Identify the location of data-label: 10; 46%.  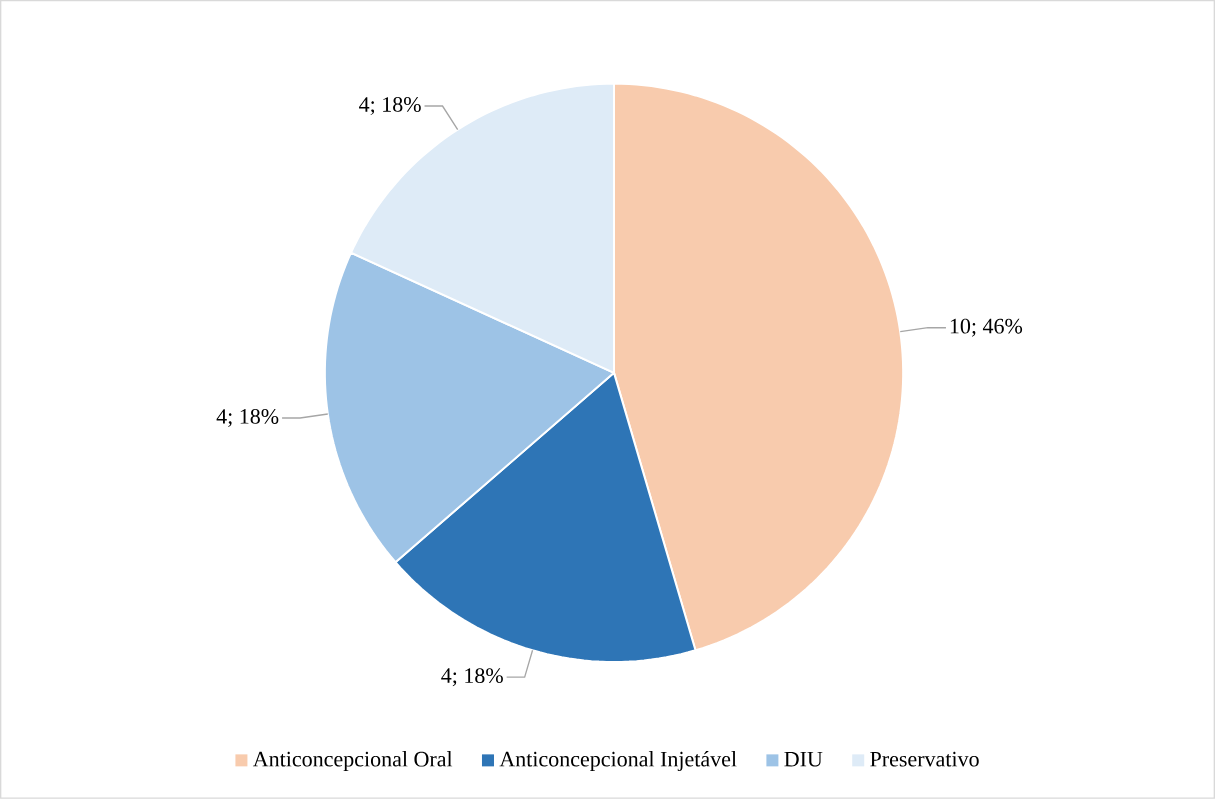
(986, 327).